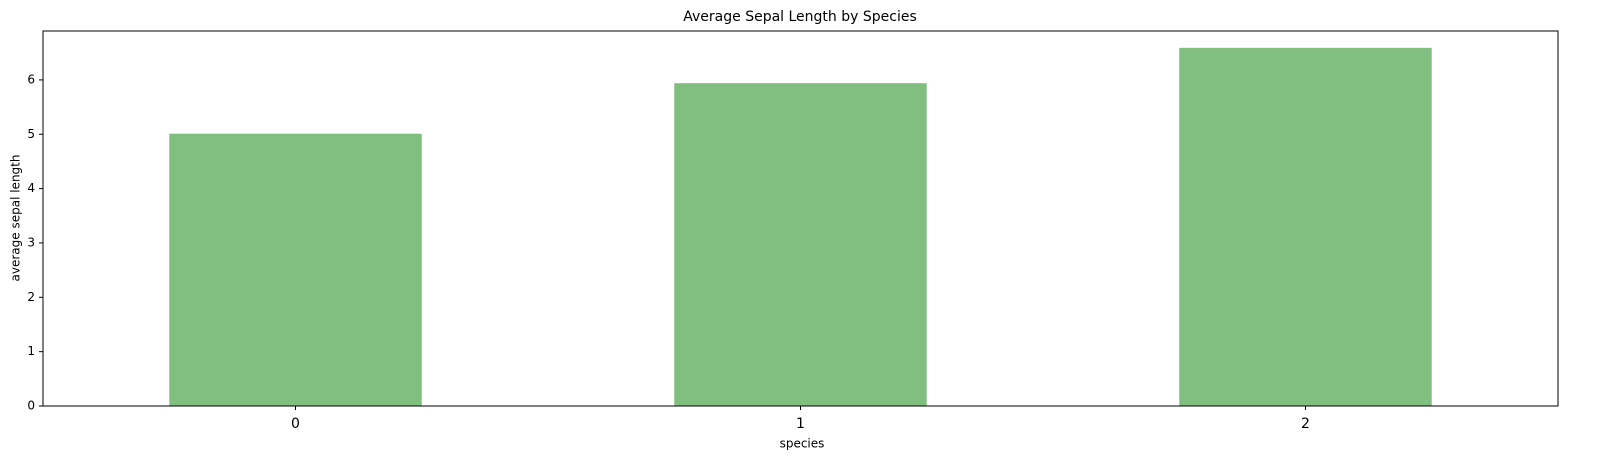 The width and height of the screenshot is (1605, 471). I want to click on x-axis-label: species, so click(802, 444).